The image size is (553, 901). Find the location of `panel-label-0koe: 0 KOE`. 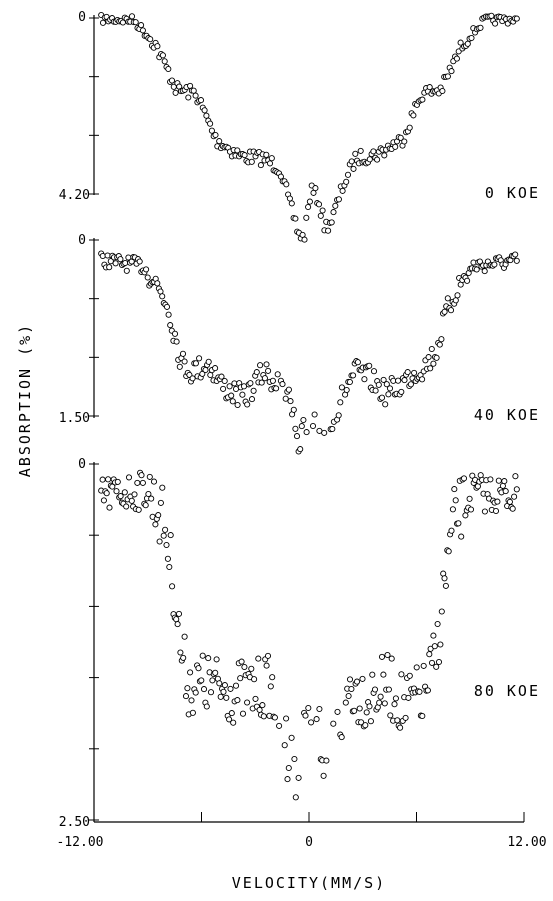

panel-label-0koe: 0 KOE is located at coordinates (512, 193).